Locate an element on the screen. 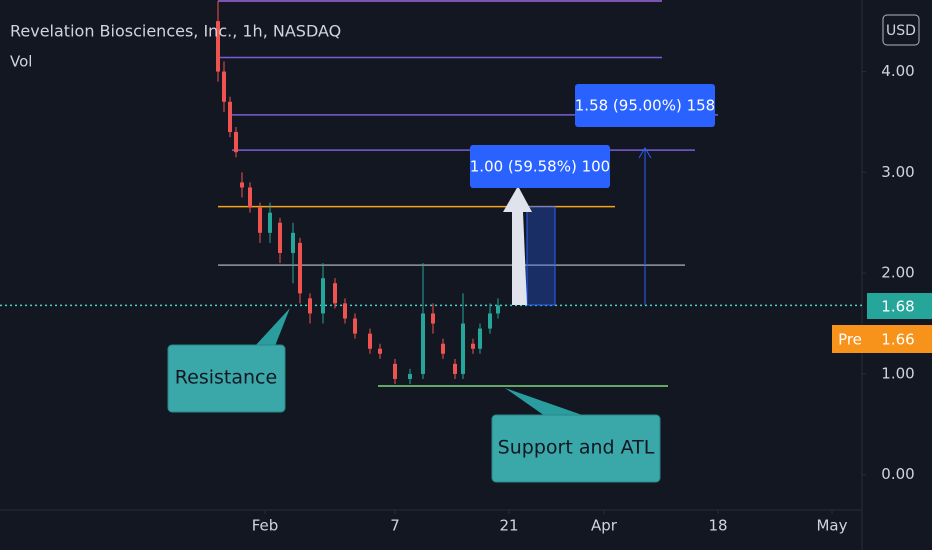 The height and width of the screenshot is (550, 932). pre-box is located at coordinates (850, 339).